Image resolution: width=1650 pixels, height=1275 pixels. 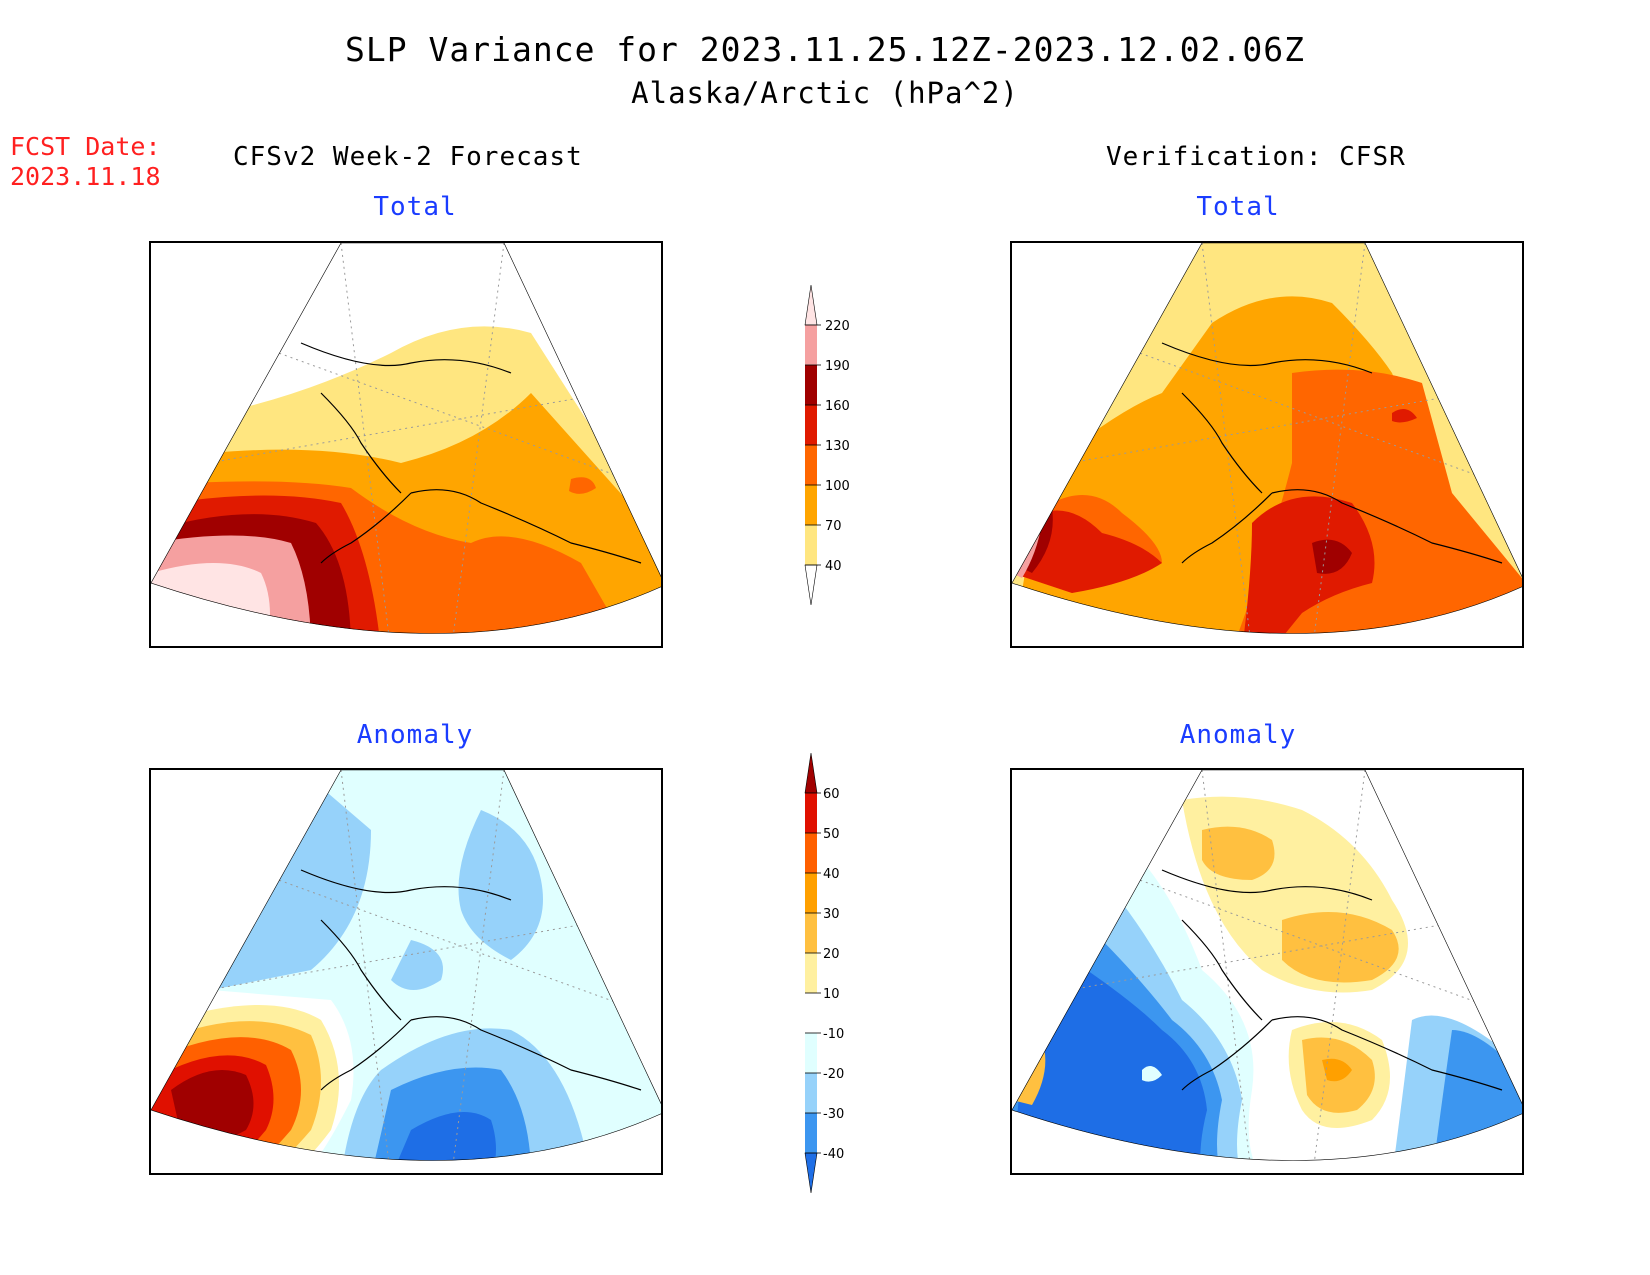 What do you see at coordinates (1238, 207) in the screenshot?
I see `verification-total-label: Total` at bounding box center [1238, 207].